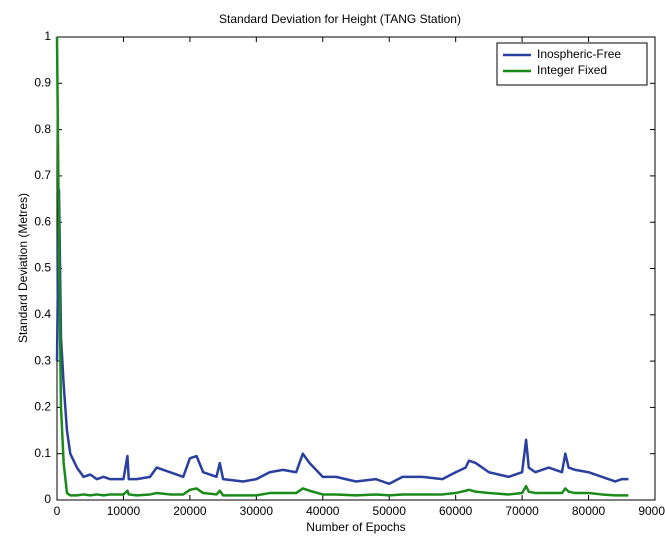 Image resolution: width=665 pixels, height=536 pixels. I want to click on legend-label: Integer Fixed, so click(572, 70).